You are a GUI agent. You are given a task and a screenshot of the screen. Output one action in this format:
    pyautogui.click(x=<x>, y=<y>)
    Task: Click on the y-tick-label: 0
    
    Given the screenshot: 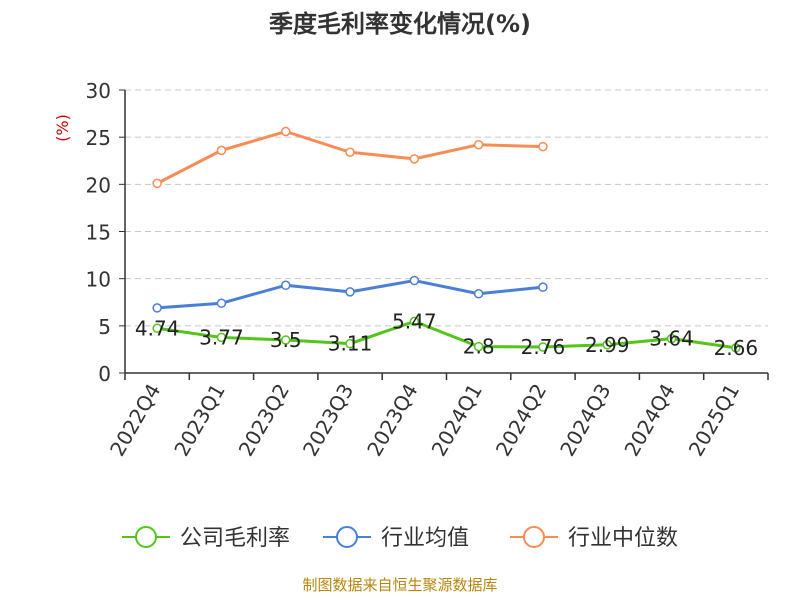 What is the action you would take?
    pyautogui.click(x=104, y=374)
    